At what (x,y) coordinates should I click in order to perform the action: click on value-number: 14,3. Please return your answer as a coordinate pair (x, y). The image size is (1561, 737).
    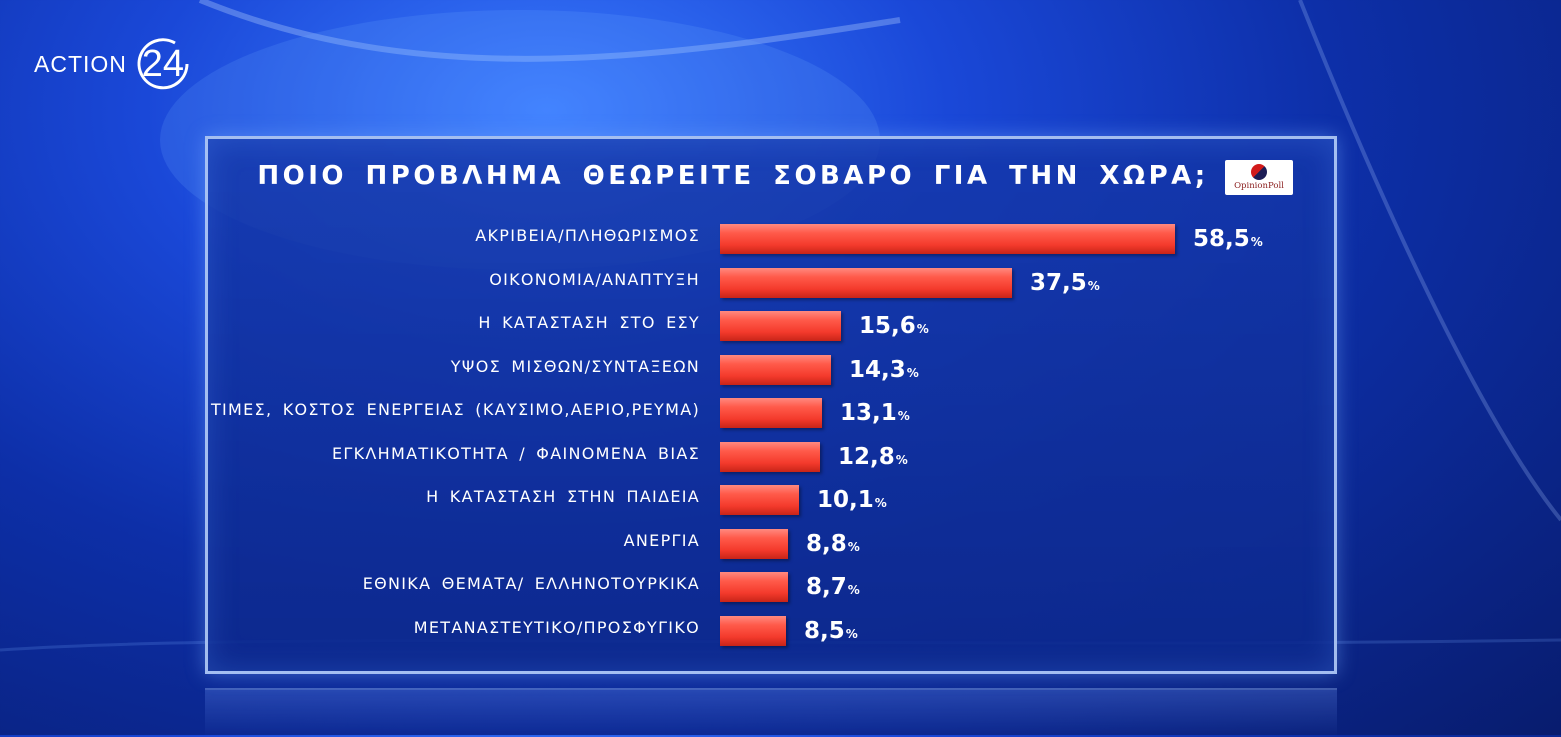
    Looking at the image, I should click on (877, 369).